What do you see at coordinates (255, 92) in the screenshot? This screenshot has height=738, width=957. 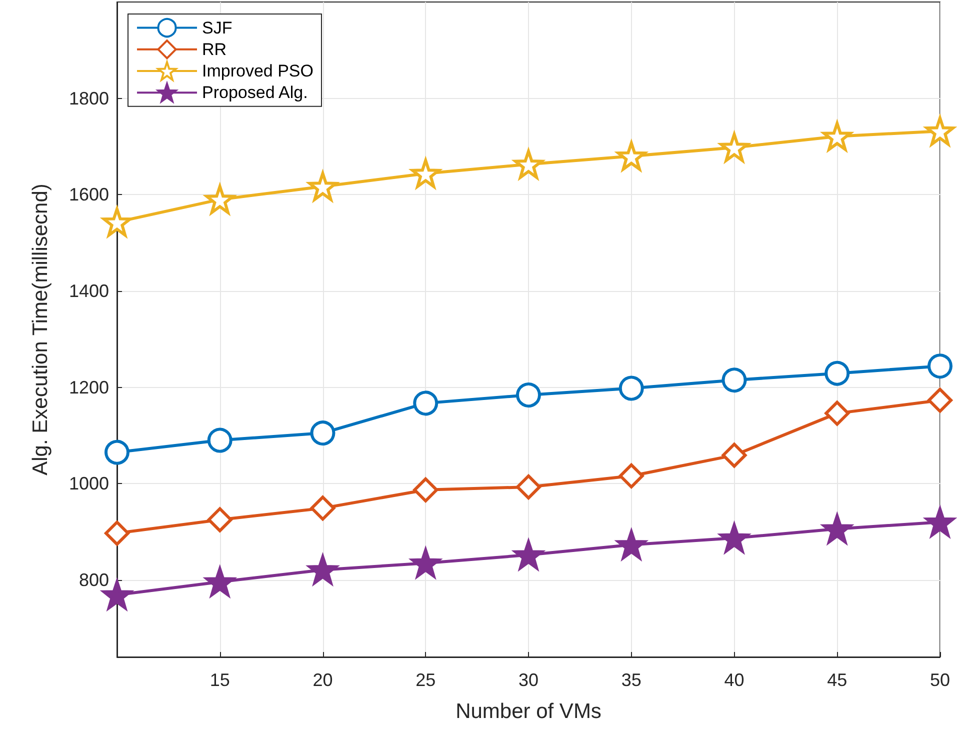 I see `legend-label: Proposed Alg.` at bounding box center [255, 92].